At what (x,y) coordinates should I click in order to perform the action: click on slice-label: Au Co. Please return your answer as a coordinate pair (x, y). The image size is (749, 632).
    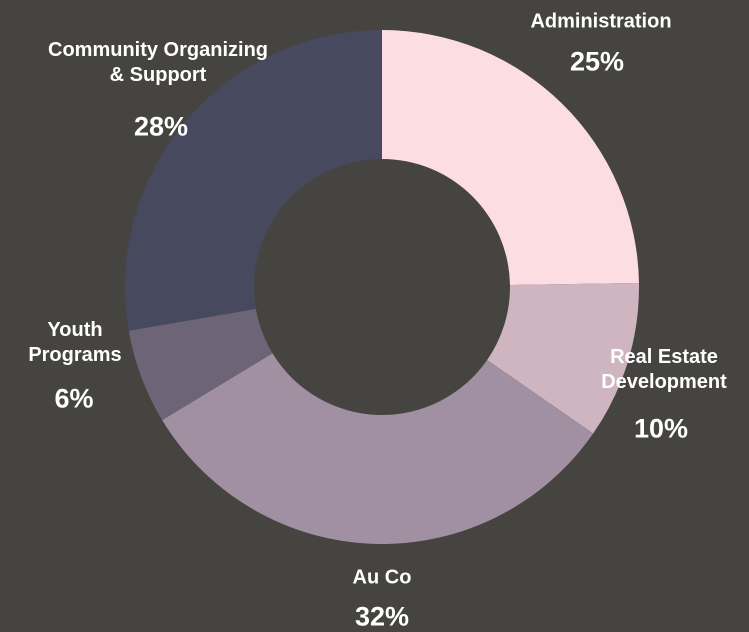
    Looking at the image, I should click on (382, 577).